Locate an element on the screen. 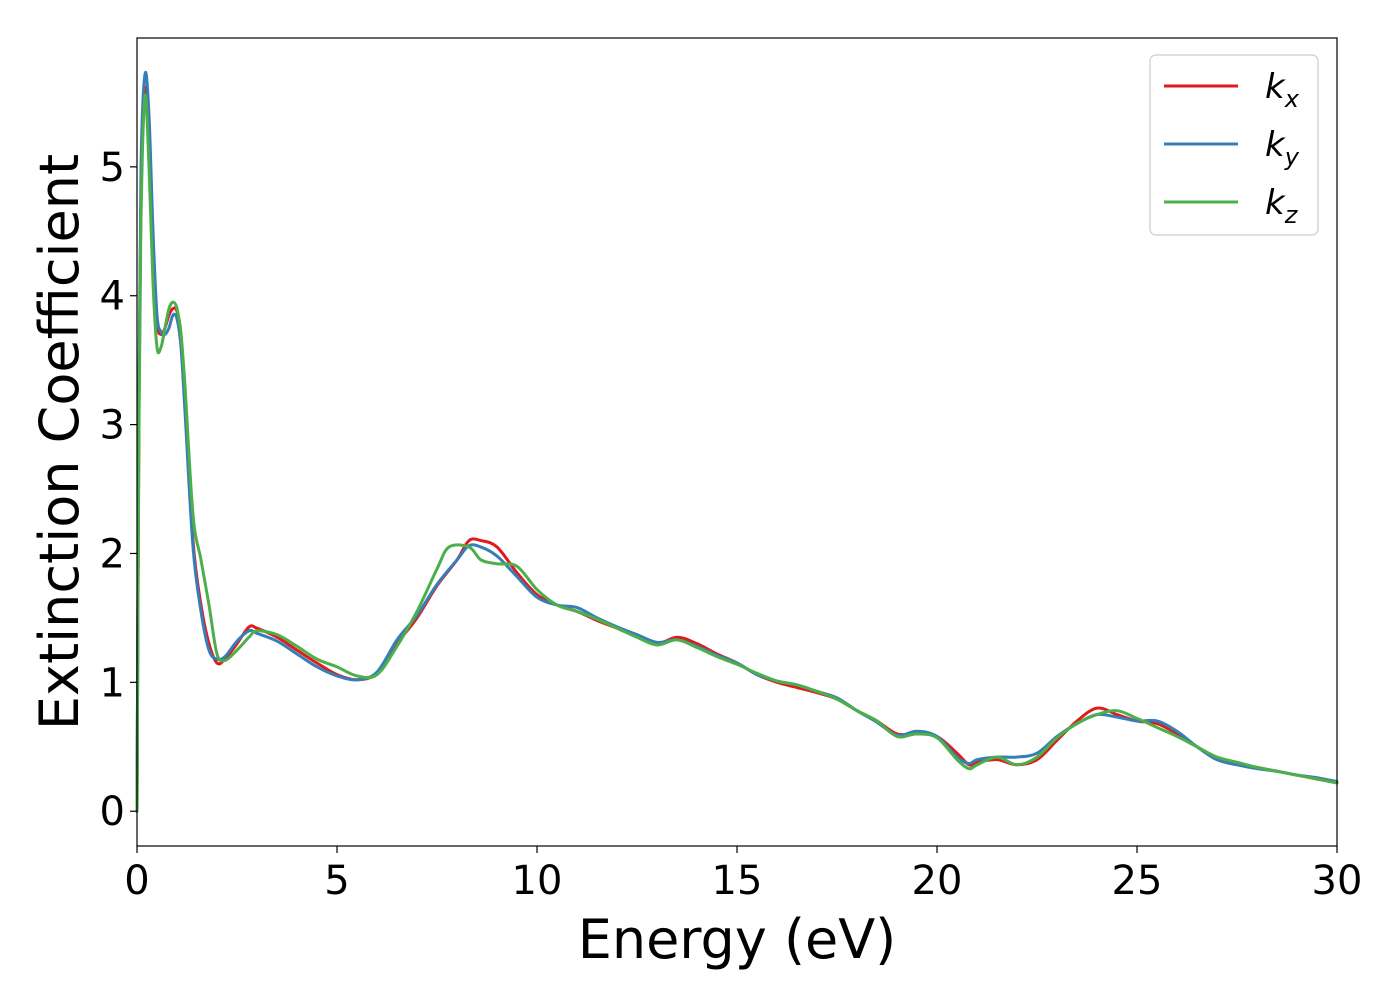  y-axis-ticks: 0 1 2 3 4 5 is located at coordinates (118, 490).